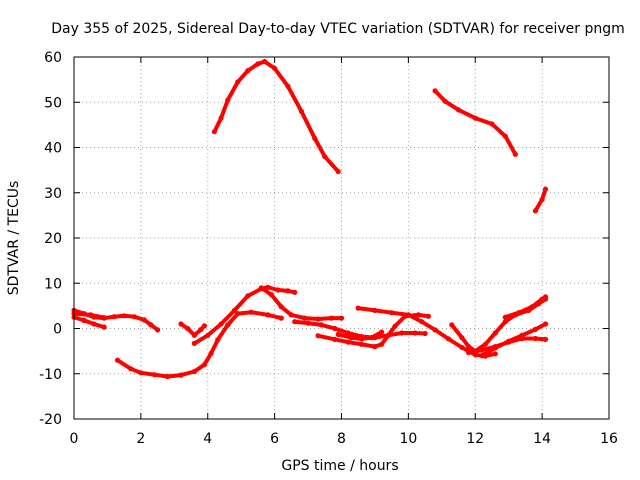  I want to click on y-tick-label: 10, so click(53, 284).